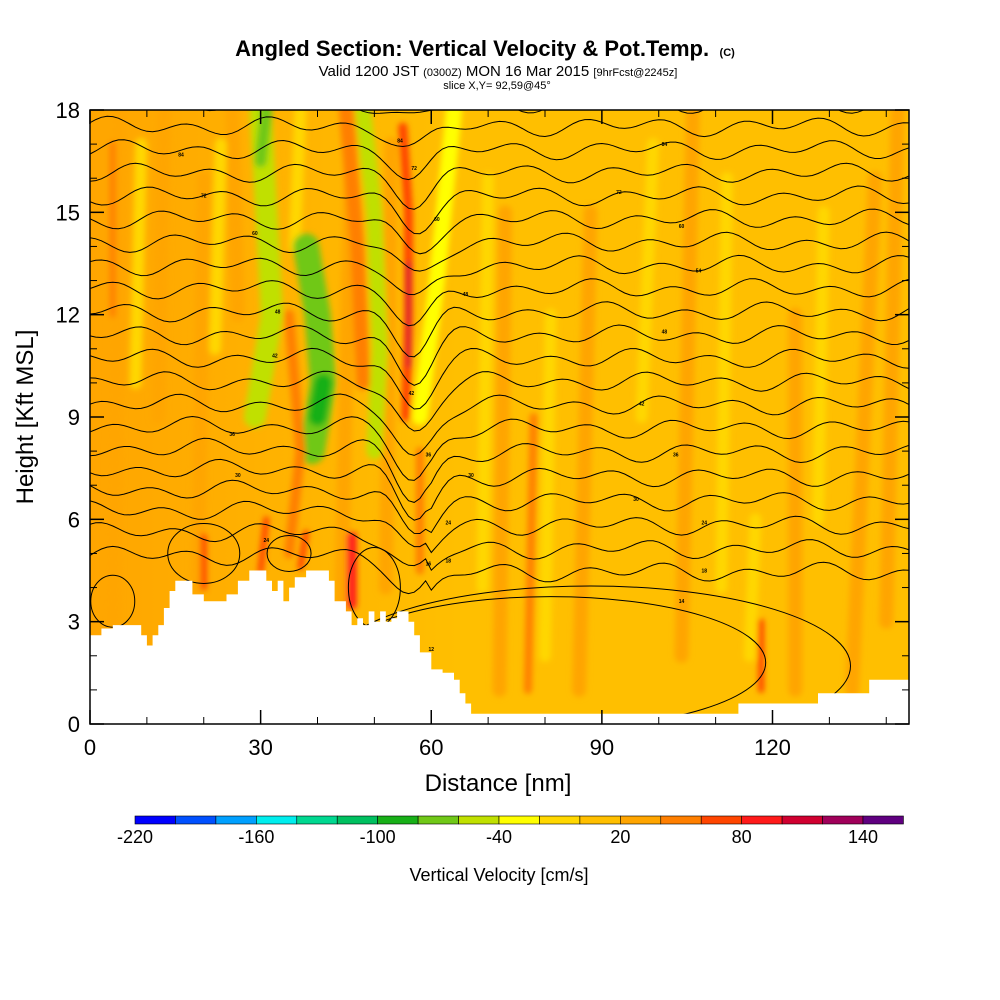 This screenshot has width=1000, height=1000. I want to click on colorbar, so click(519, 820).